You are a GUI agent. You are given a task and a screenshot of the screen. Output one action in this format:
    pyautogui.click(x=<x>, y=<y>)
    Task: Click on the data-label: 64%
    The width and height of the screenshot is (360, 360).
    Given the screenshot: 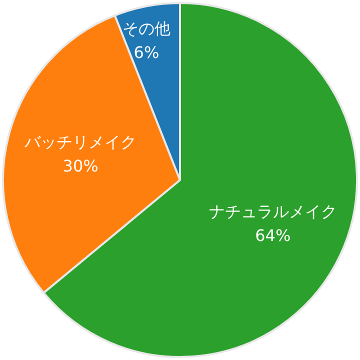 What is the action you would take?
    pyautogui.click(x=273, y=235)
    